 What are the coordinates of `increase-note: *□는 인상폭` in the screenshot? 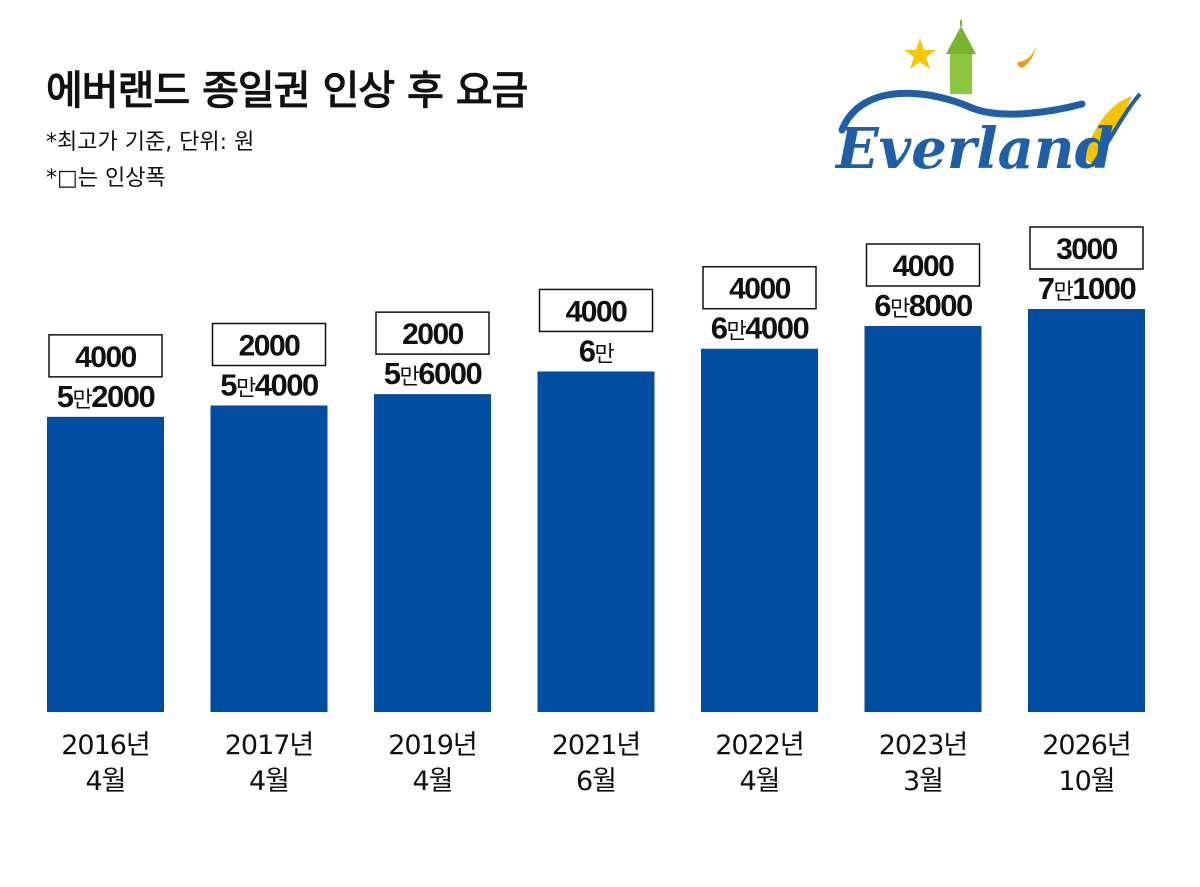 It's located at (106, 178).